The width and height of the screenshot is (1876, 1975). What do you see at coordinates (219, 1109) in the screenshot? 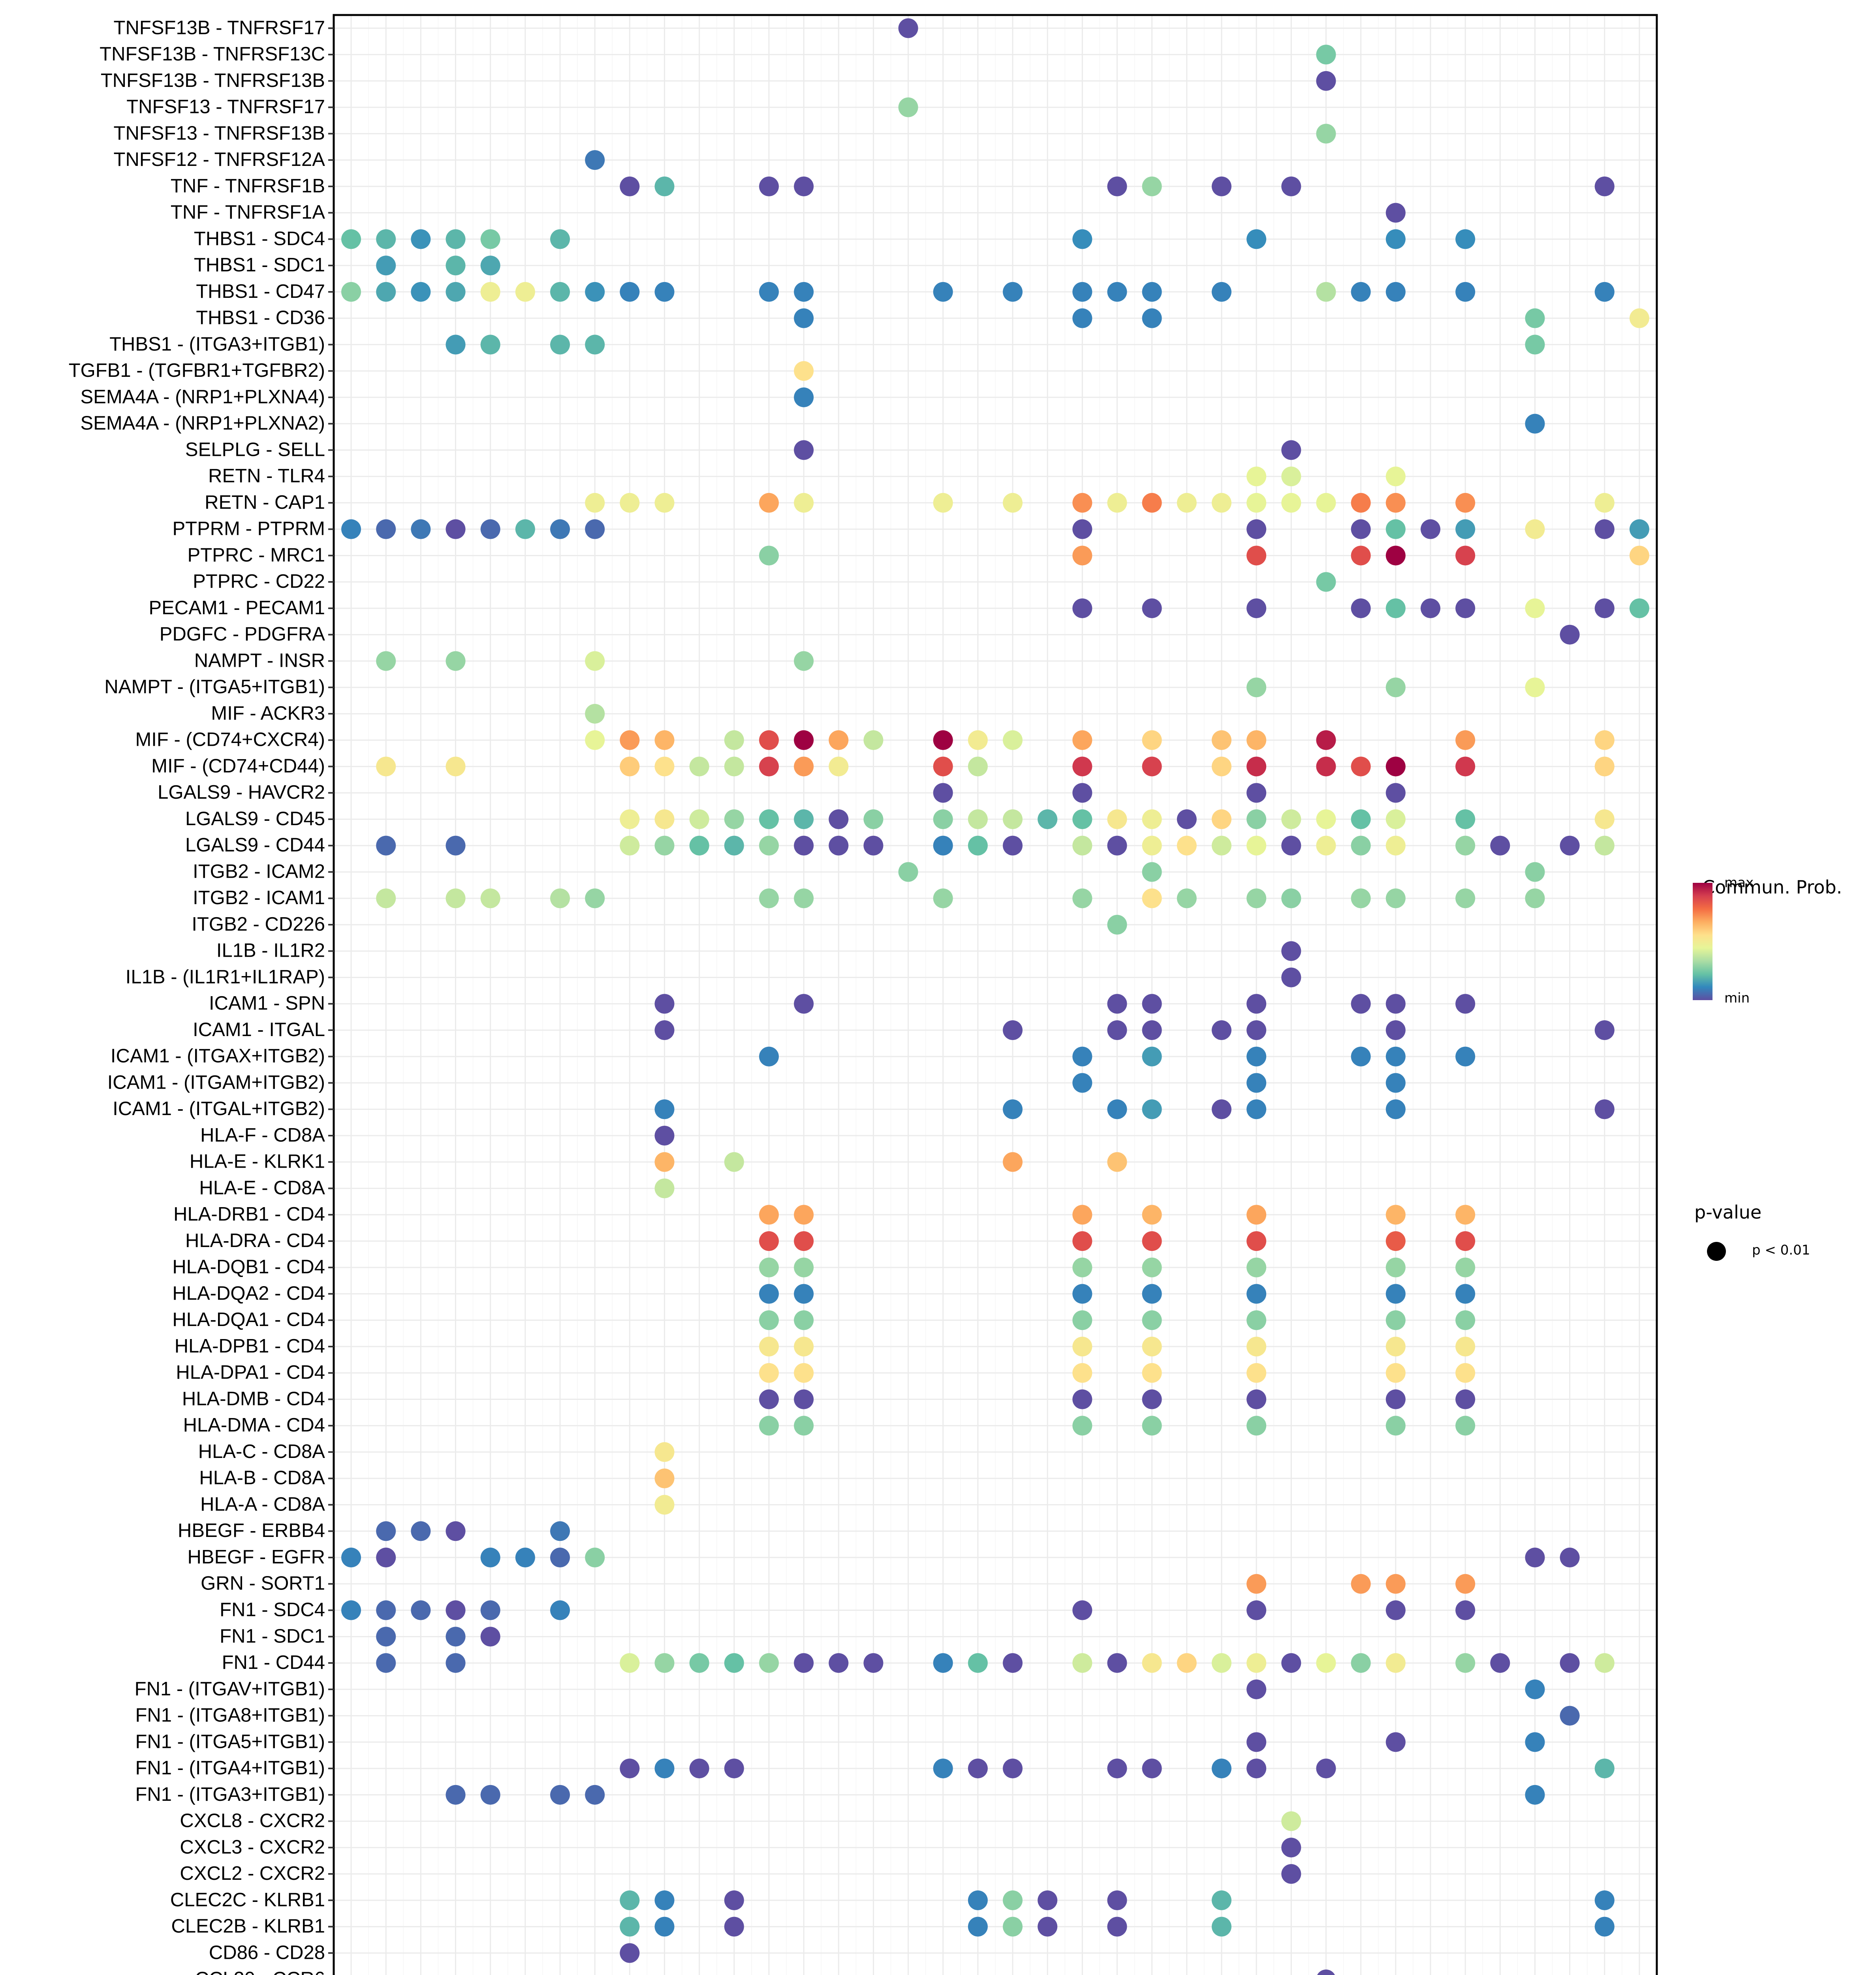
I see `y-tick-label: ICAM1 - (ITGAL+ITGB2)` at bounding box center [219, 1109].